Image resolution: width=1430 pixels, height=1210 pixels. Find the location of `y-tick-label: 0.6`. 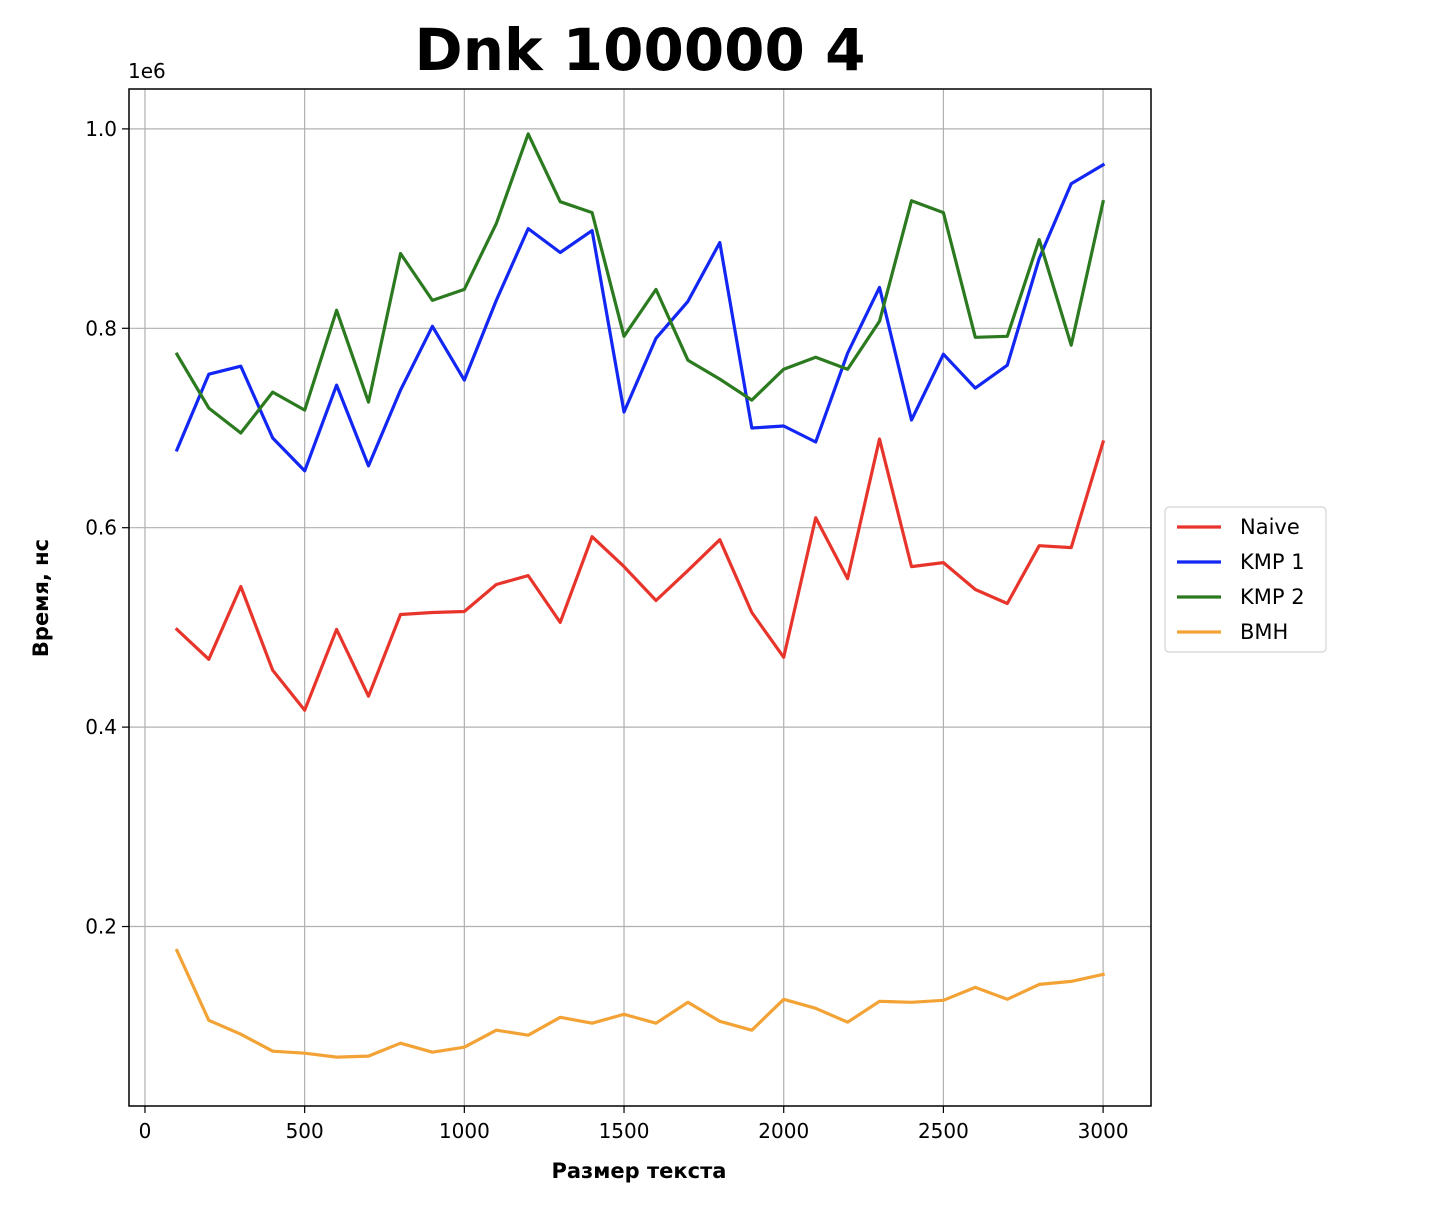

y-tick-label: 0.6 is located at coordinates (101, 528).